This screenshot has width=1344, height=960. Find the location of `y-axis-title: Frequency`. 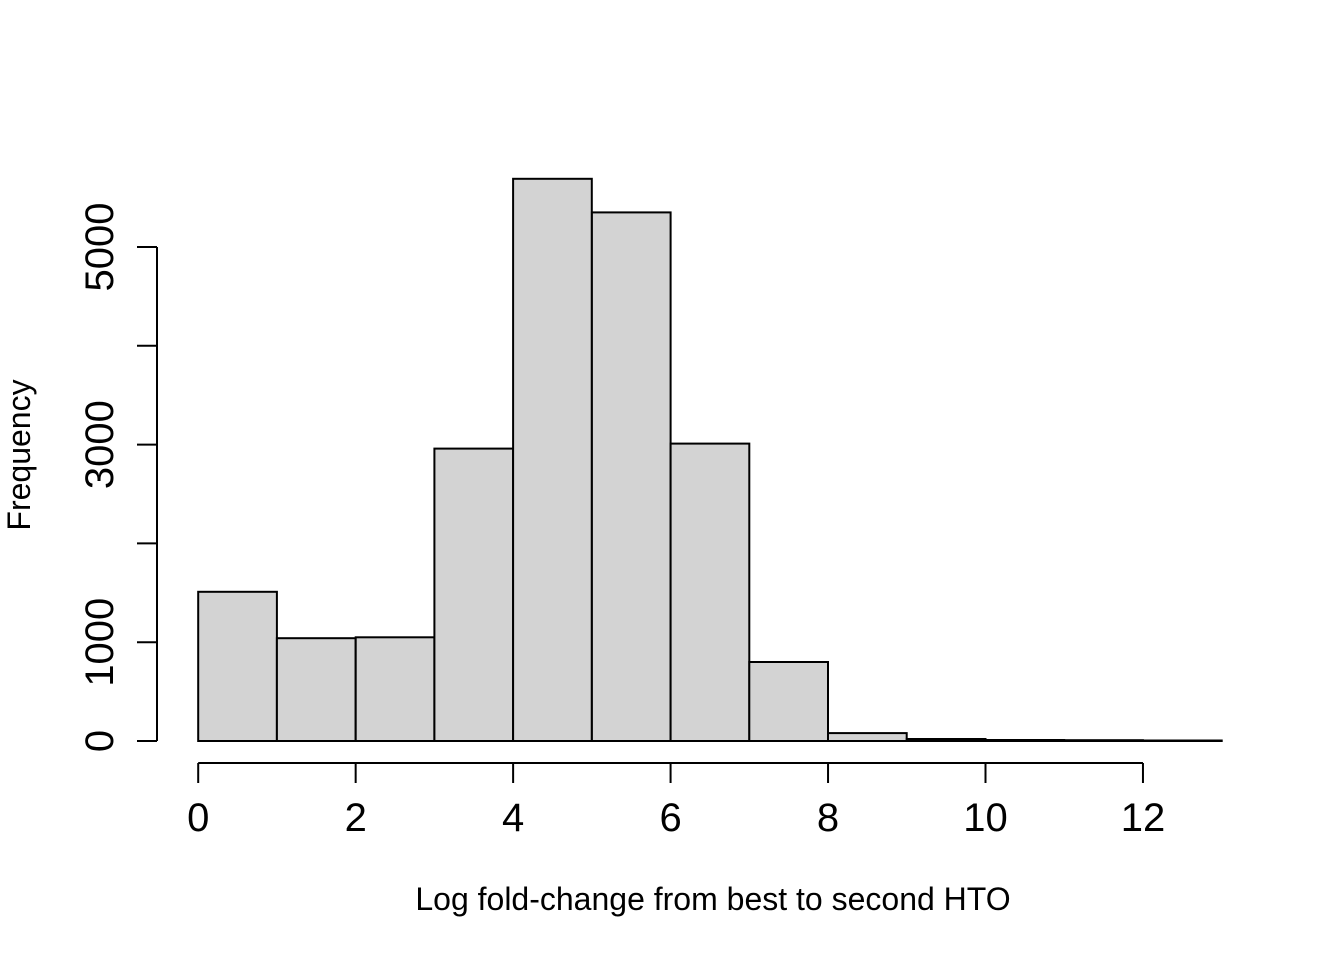

y-axis-title: Frequency is located at coordinates (19, 454).